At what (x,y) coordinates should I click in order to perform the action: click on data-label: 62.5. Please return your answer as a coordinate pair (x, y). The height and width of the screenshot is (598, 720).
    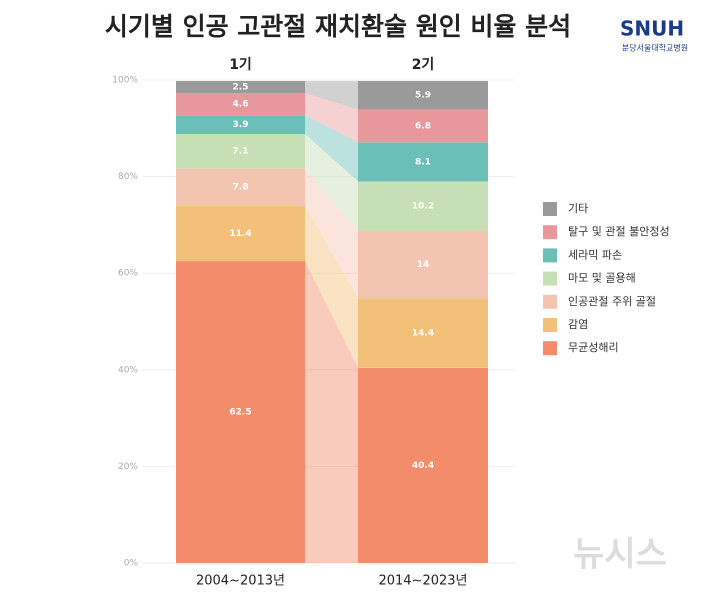
    Looking at the image, I should click on (240, 413).